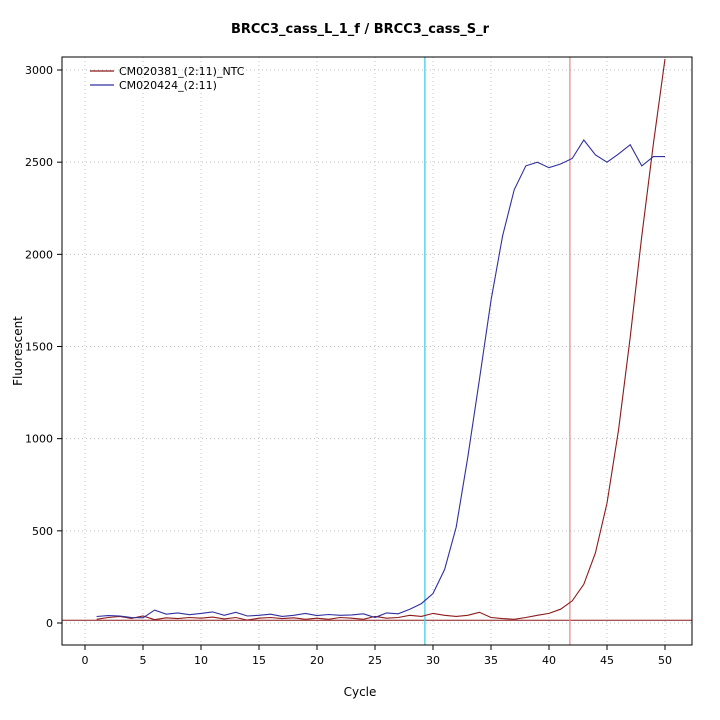  Describe the element at coordinates (39, 439) in the screenshot. I see `y-tick-label: 1000` at that location.